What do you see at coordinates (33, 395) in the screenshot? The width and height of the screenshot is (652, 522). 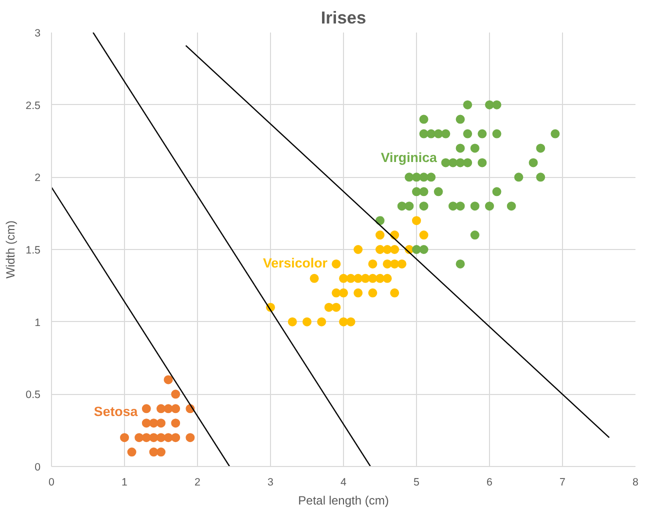 I see `y-tick-label: 0.5` at bounding box center [33, 395].